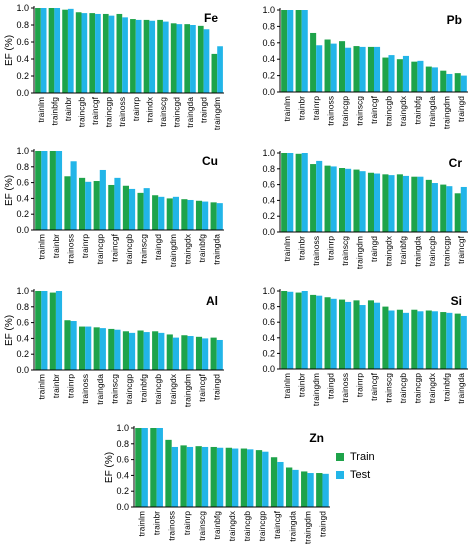 This screenshot has height=550, width=474. Describe the element at coordinates (122, 507) in the screenshot. I see `y-tick-label: 0.0` at that location.